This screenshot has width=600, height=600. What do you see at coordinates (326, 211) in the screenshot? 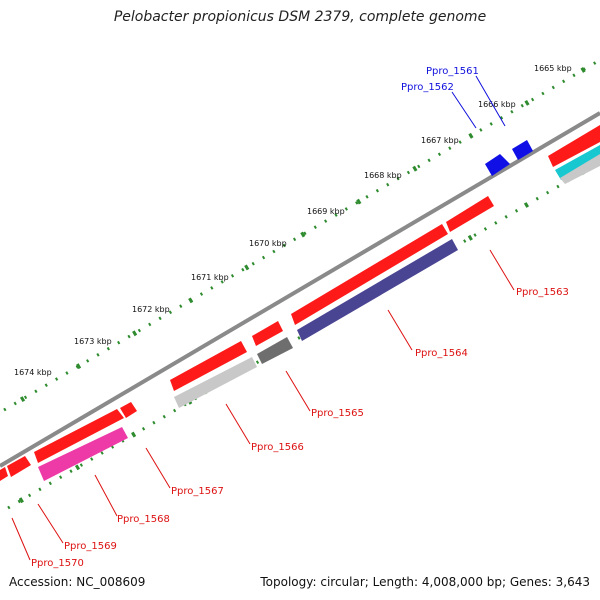
I see `tick-label-1669: 1669 kbp` at bounding box center [326, 211].